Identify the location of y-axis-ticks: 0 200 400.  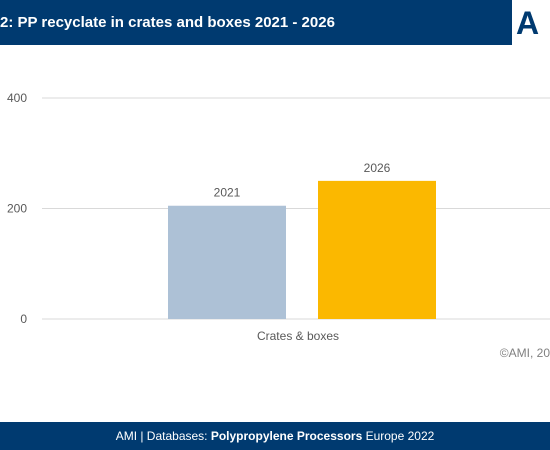
(17, 208).